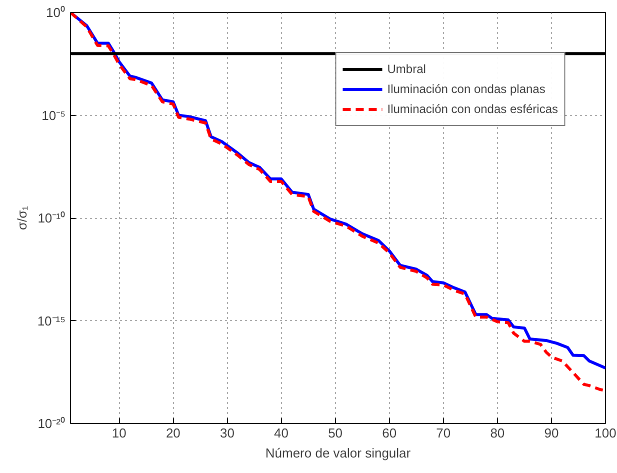  Describe the element at coordinates (227, 433) in the screenshot. I see `x-tick-label: 30` at that location.